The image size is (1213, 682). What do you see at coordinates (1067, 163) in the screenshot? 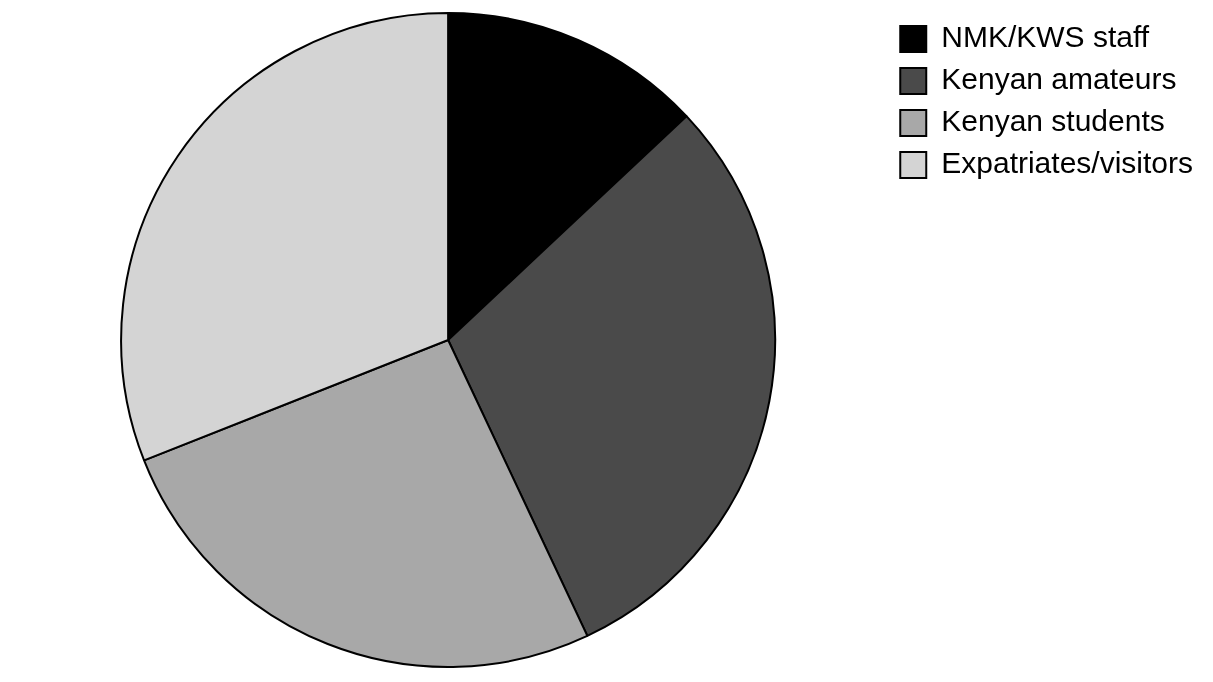
I see `legend-label: Expatriates/visitors` at bounding box center [1067, 163].